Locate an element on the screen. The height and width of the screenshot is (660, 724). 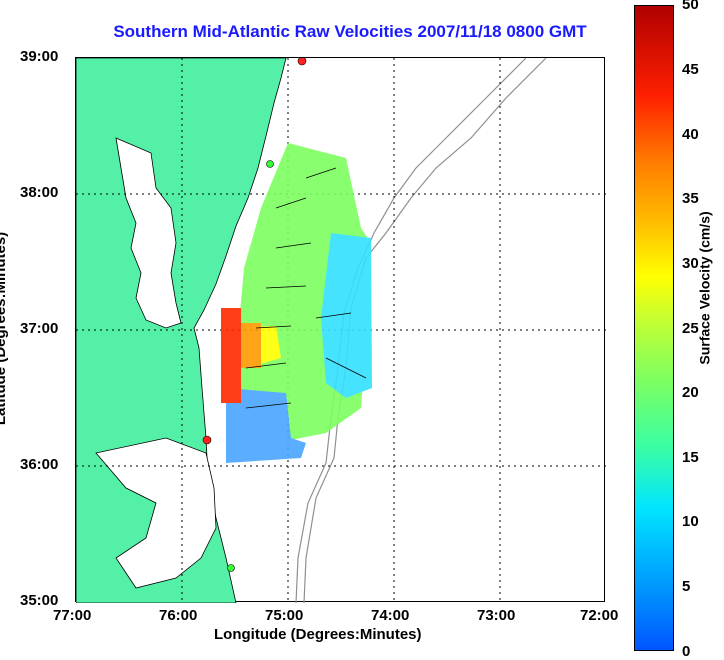
x-tick-label: 75:00 is located at coordinates (284, 615).